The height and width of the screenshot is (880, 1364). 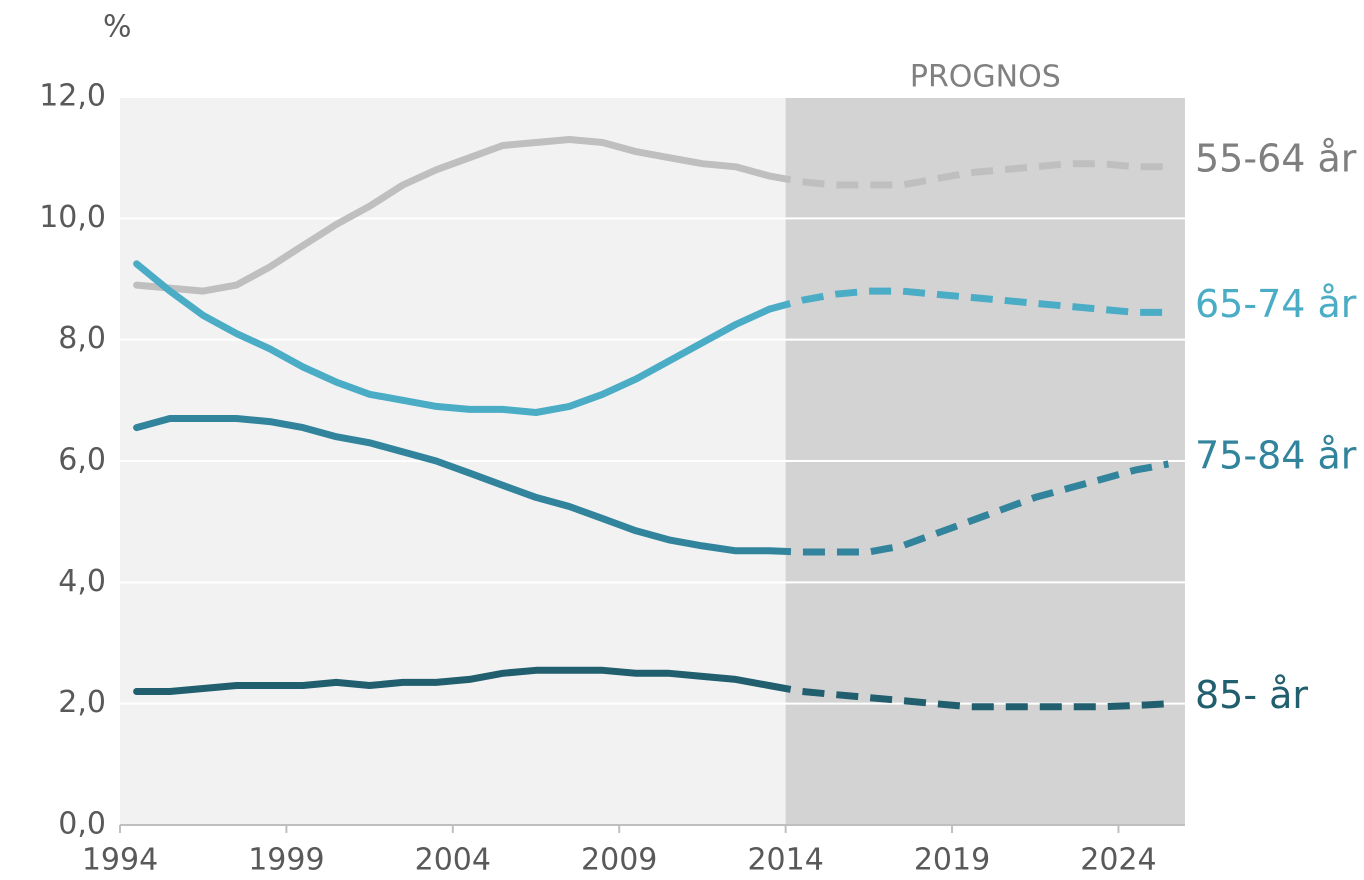 What do you see at coordinates (117, 27) in the screenshot?
I see `y-axis-unit: %` at bounding box center [117, 27].